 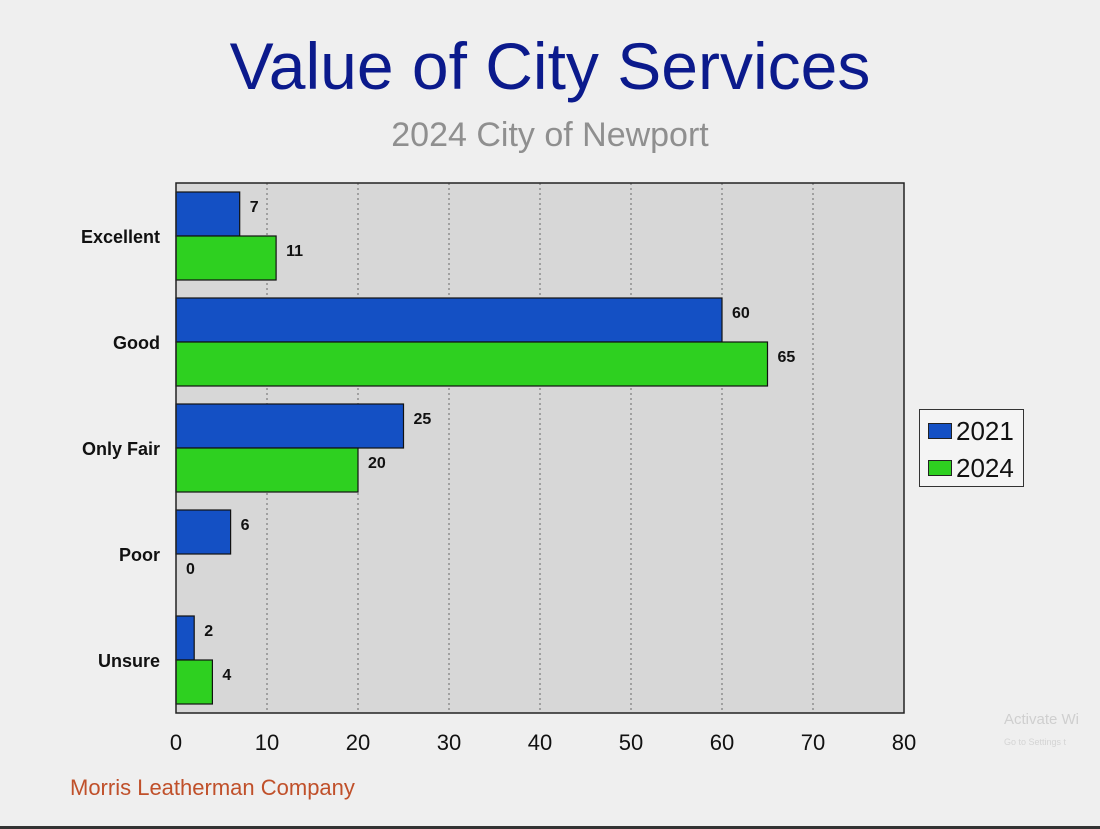 I want to click on legend-swatch-2024, so click(x=940, y=468).